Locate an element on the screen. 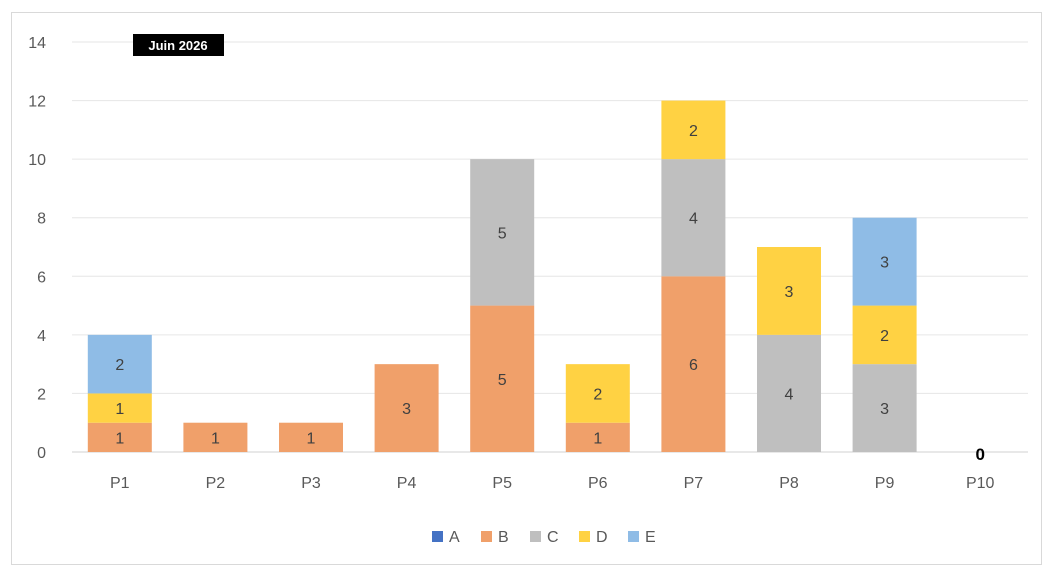 The image size is (1046, 568). legend-swatch-A is located at coordinates (437, 536).